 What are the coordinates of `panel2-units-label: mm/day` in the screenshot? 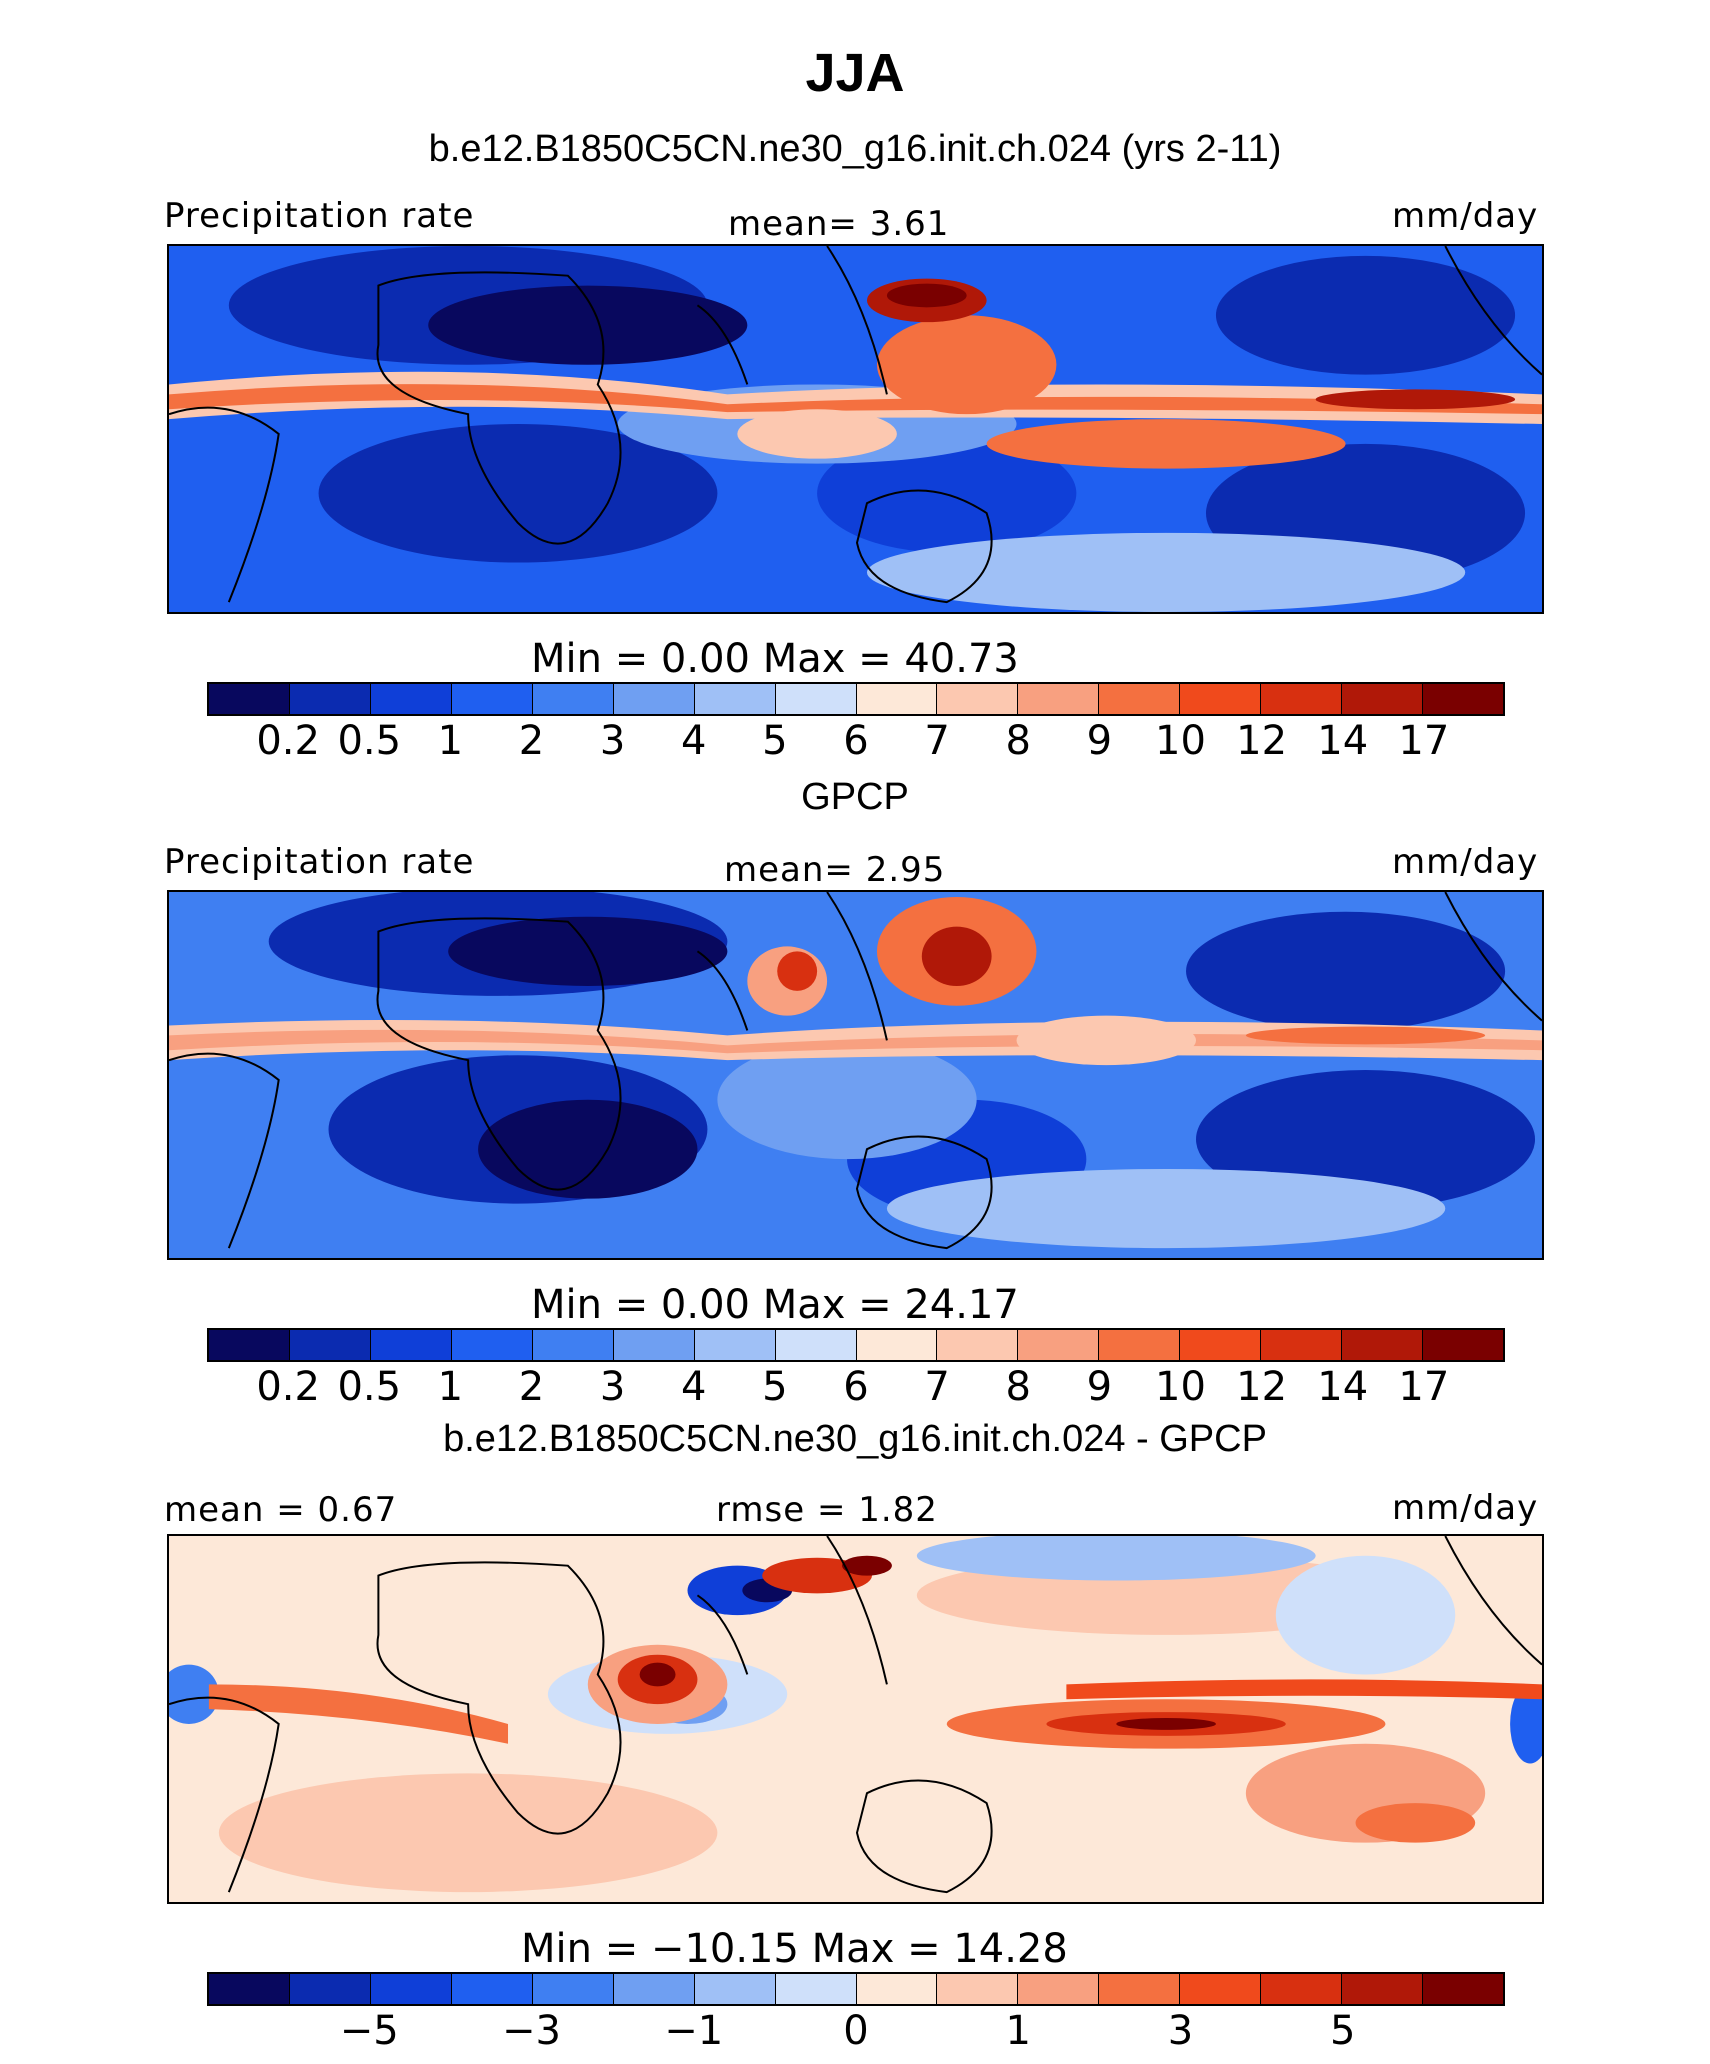 It's located at (1465, 862).